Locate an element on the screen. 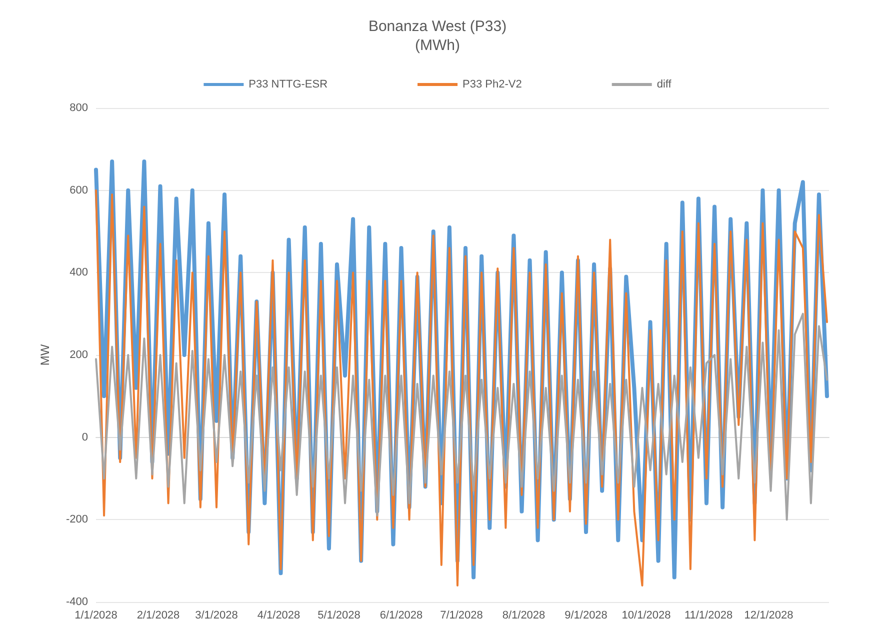 The width and height of the screenshot is (875, 640). x-tick-label: 10/1/2028 is located at coordinates (646, 616).